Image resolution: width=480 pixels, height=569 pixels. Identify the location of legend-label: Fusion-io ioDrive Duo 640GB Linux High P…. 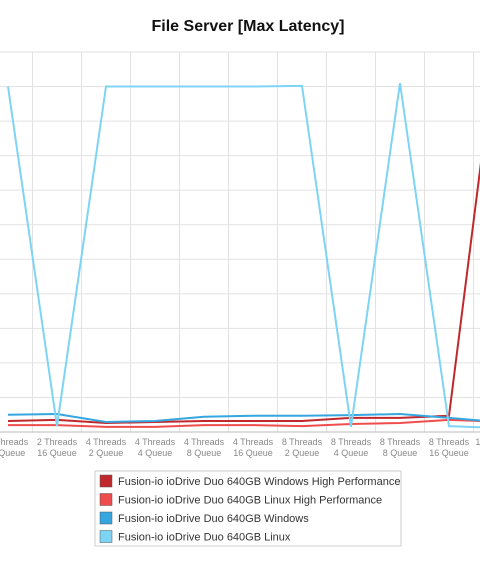
(250, 501).